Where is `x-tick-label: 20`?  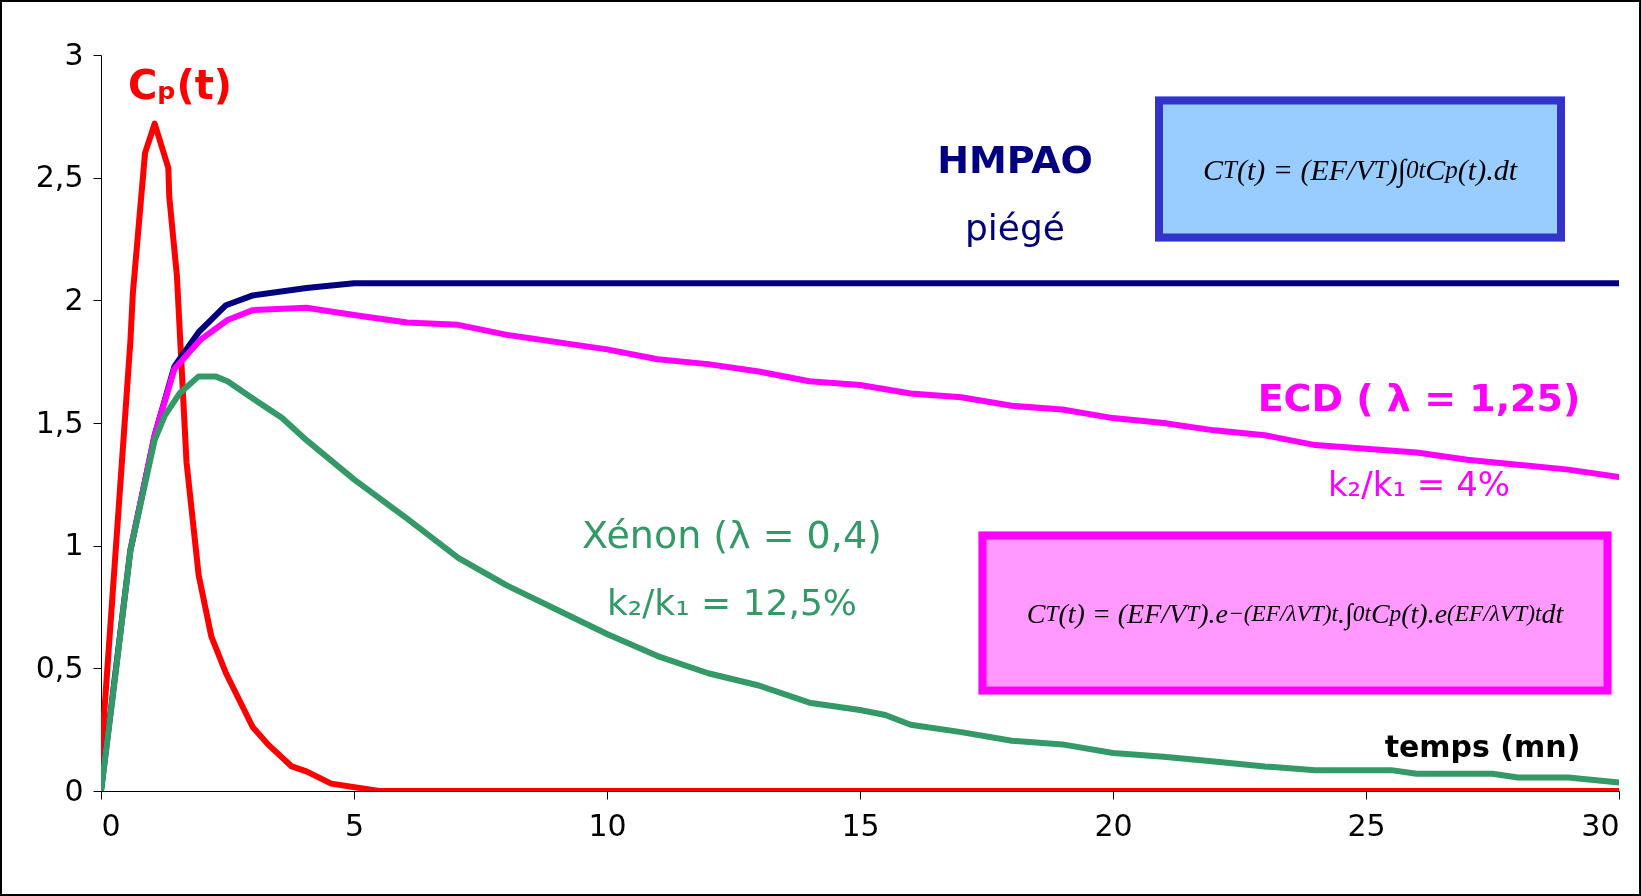
x-tick-label: 20 is located at coordinates (1113, 825).